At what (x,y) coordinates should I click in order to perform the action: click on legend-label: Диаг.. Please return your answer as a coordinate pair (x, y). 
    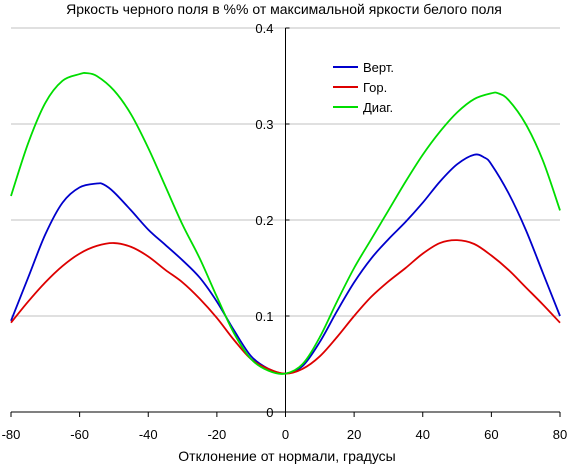
    Looking at the image, I should click on (378, 107).